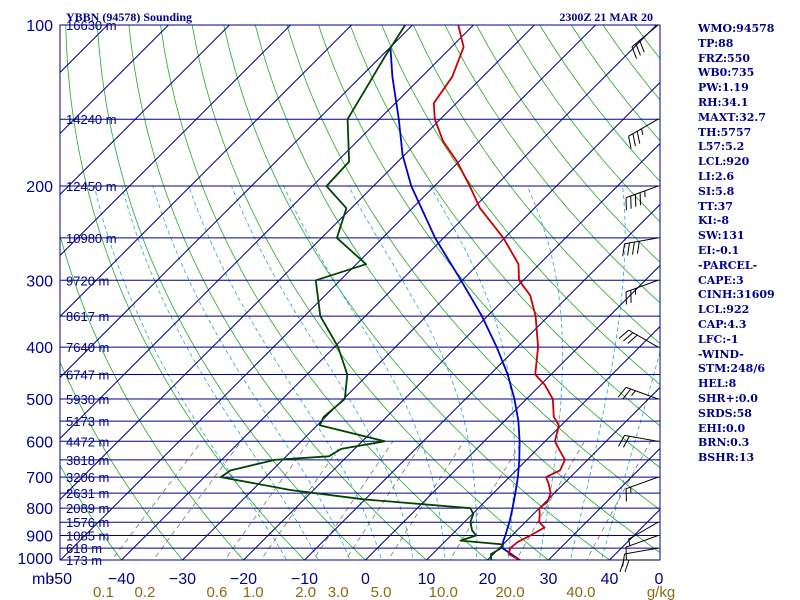  Describe the element at coordinates (724, 310) in the screenshot. I see `index-item: LCL:922` at that location.